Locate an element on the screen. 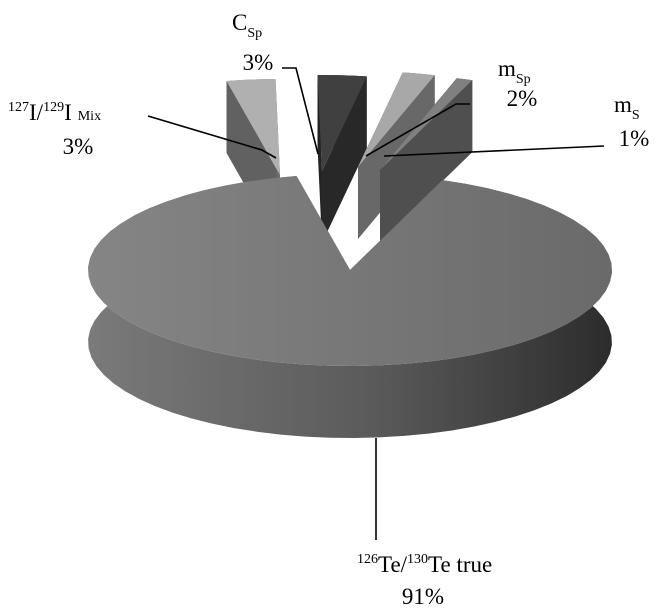 The height and width of the screenshot is (613, 657). label-csp: CSp is located at coordinates (247, 25).